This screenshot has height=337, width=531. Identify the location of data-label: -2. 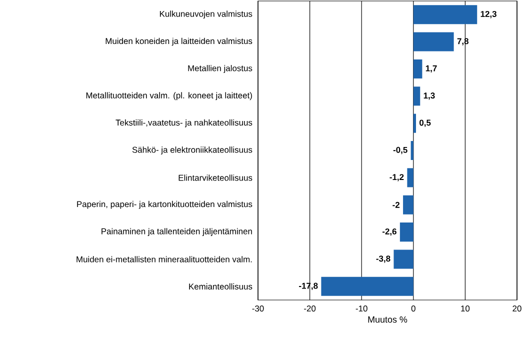
(396, 205).